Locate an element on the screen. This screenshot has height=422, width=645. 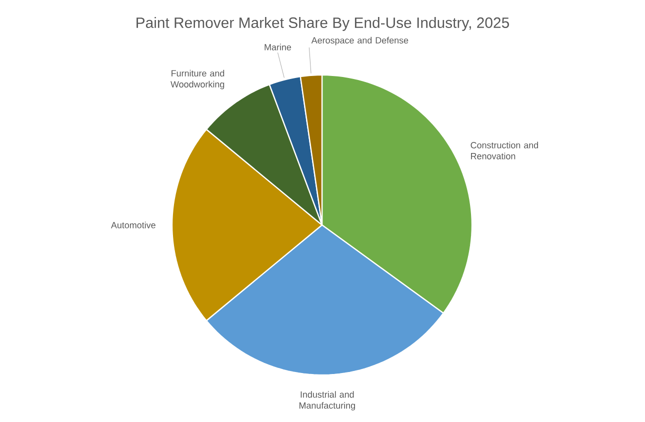
slice-label: Marine is located at coordinates (278, 47).